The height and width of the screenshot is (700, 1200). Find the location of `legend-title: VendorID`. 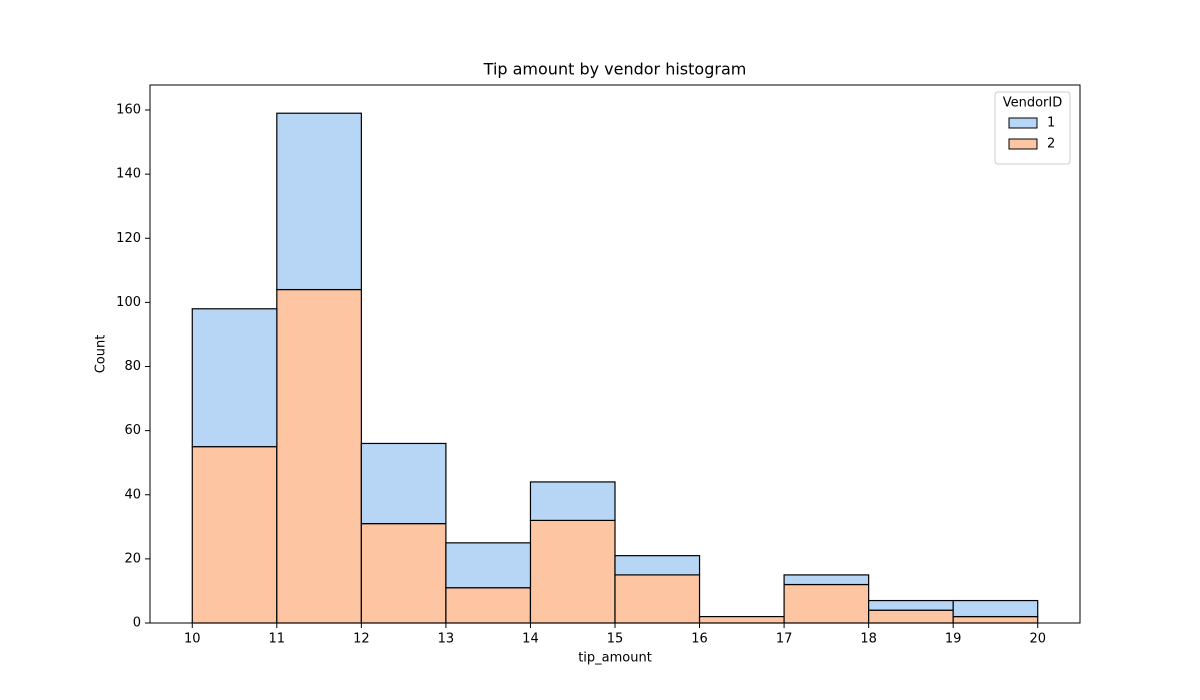

legend-title: VendorID is located at coordinates (1033, 103).